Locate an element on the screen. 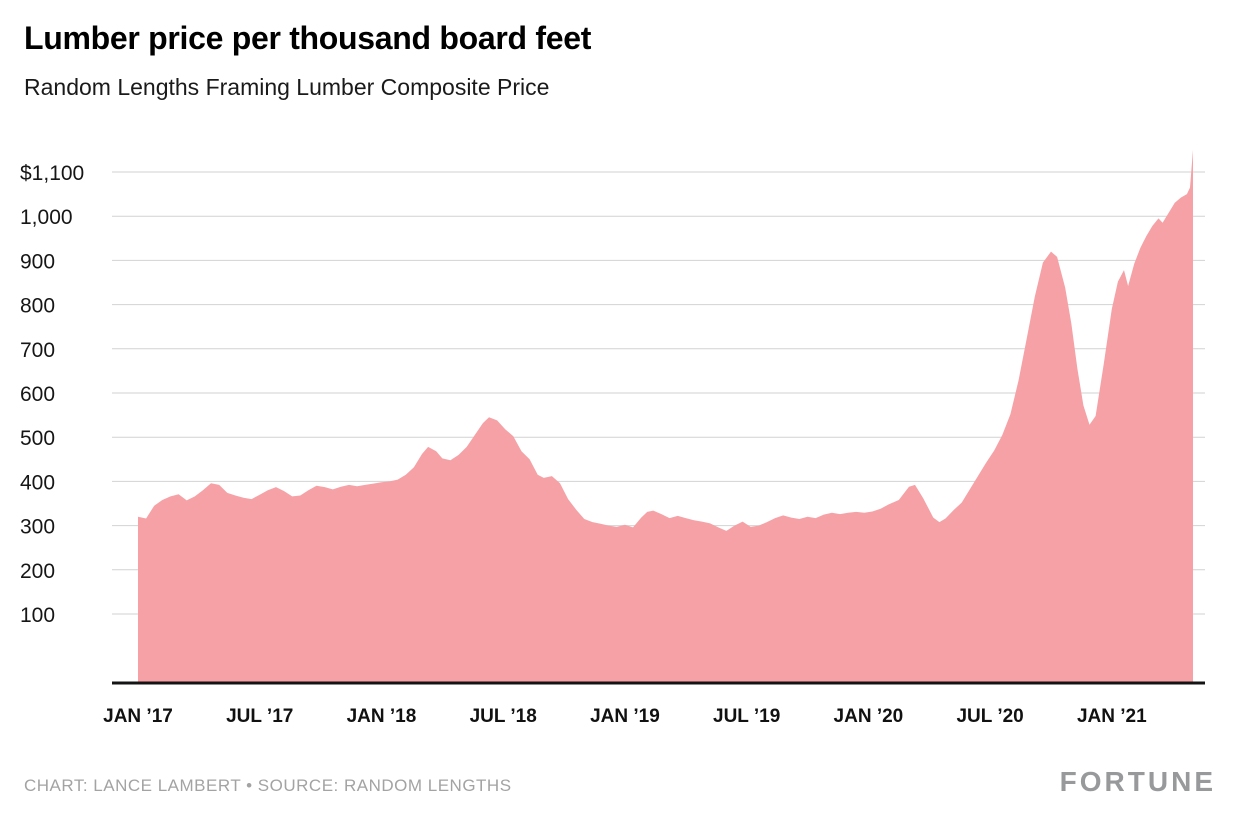  y-tick-label: 100 is located at coordinates (37, 615).